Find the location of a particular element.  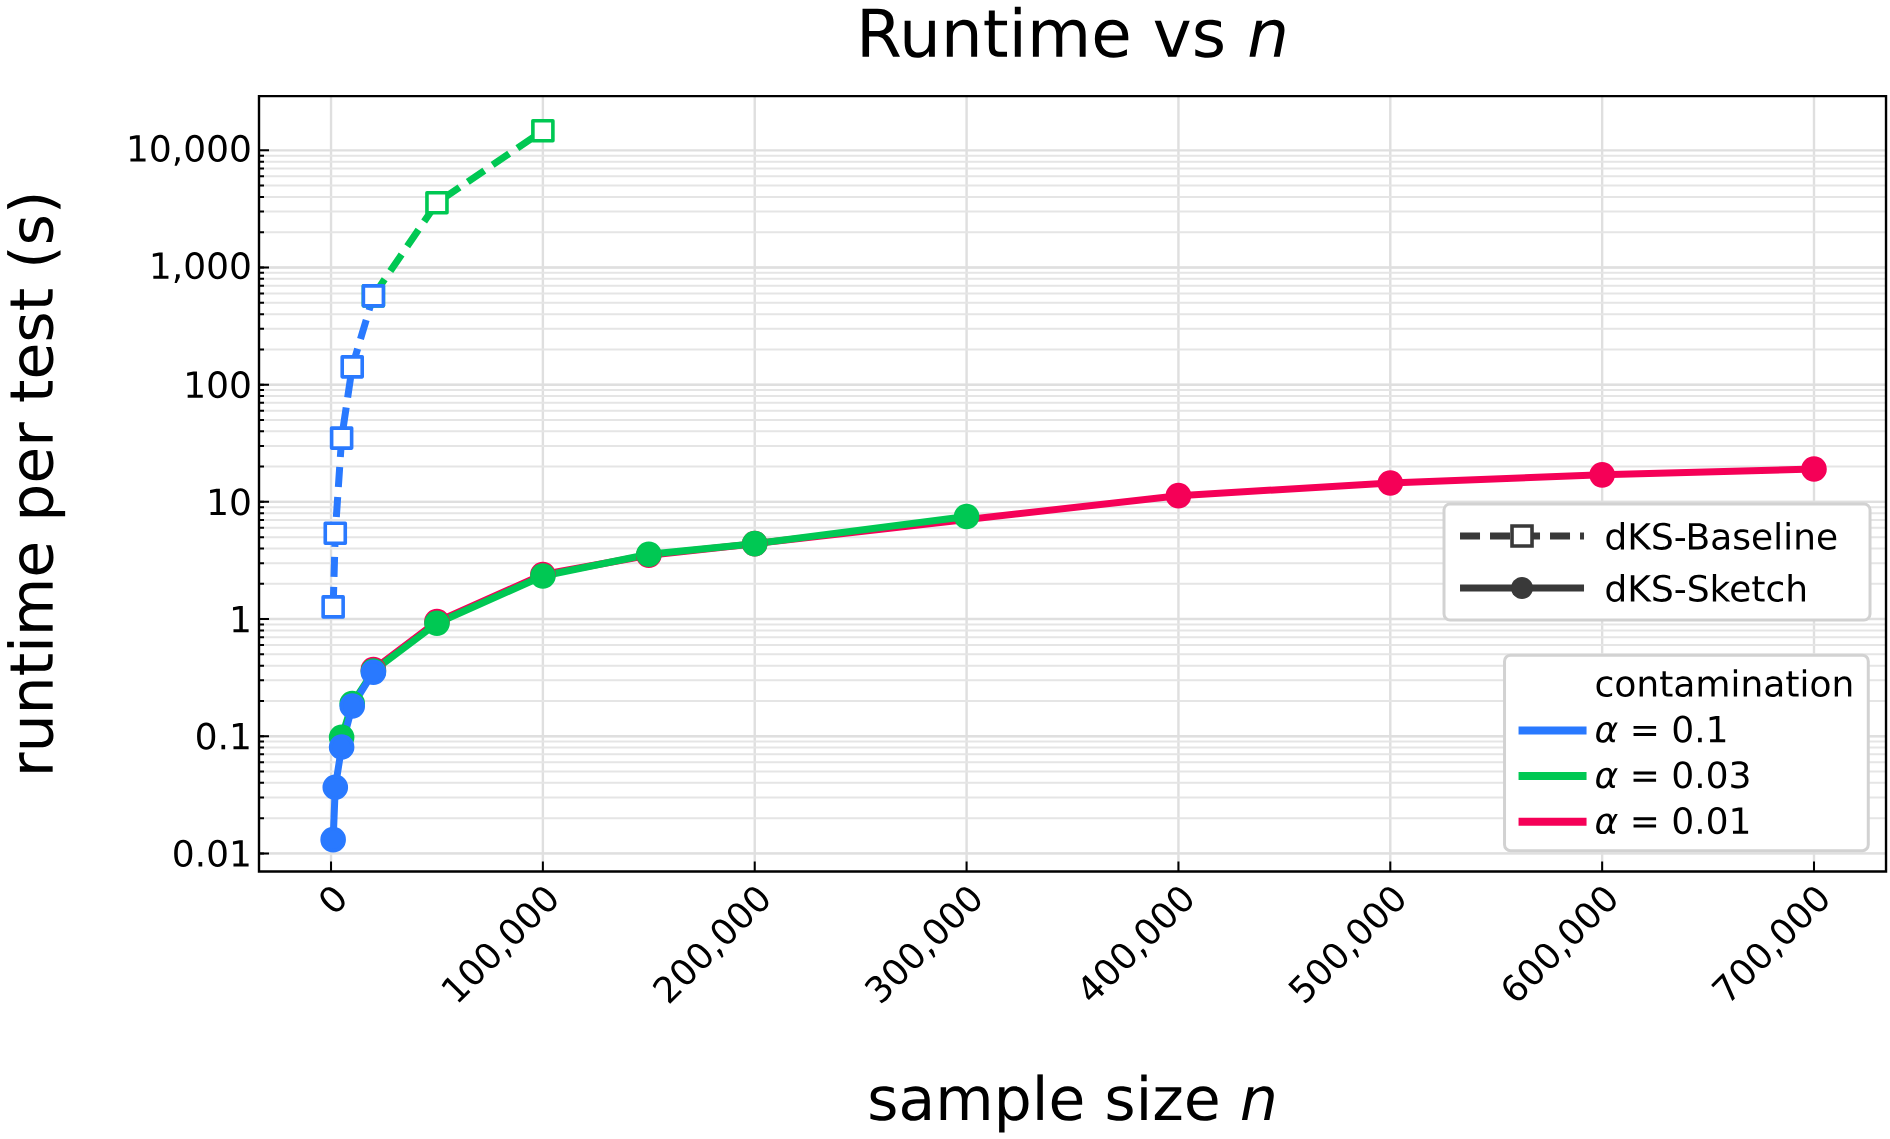

x-tick-label: 0 is located at coordinates (332, 899).